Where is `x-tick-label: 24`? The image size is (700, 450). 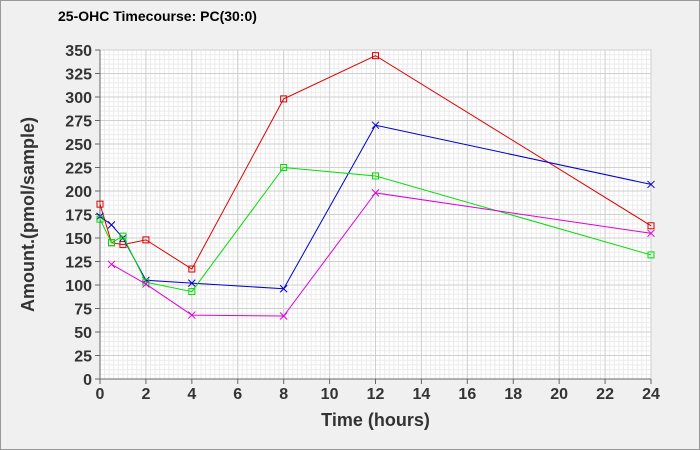 x-tick-label: 24 is located at coordinates (651, 394).